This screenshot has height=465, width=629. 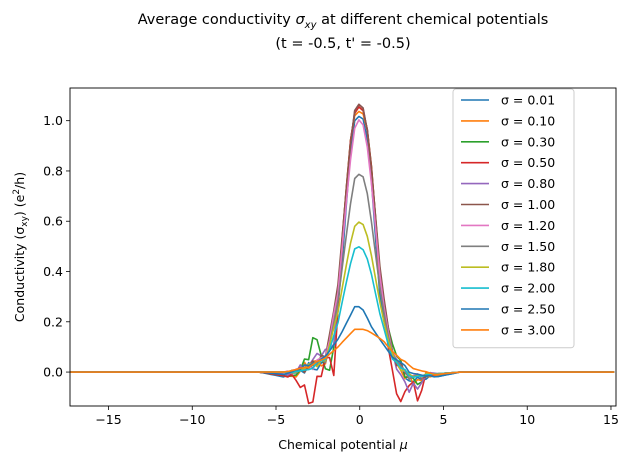 What do you see at coordinates (56, 246) in the screenshot?
I see `y-axis: 0.0 0.2 0.4 0.6 0.8 1.0` at bounding box center [56, 246].